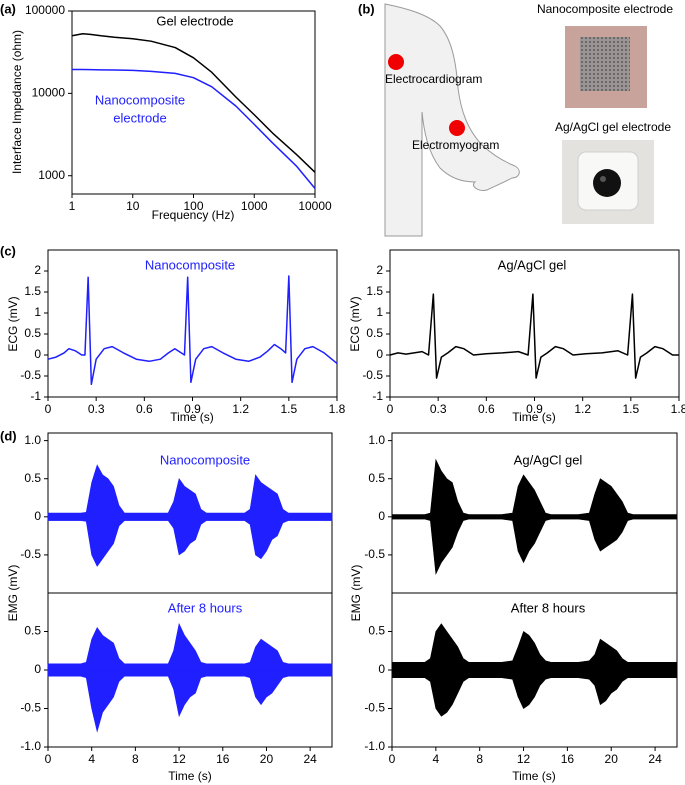  I want to click on x-tick-label: 10, so click(133, 206).